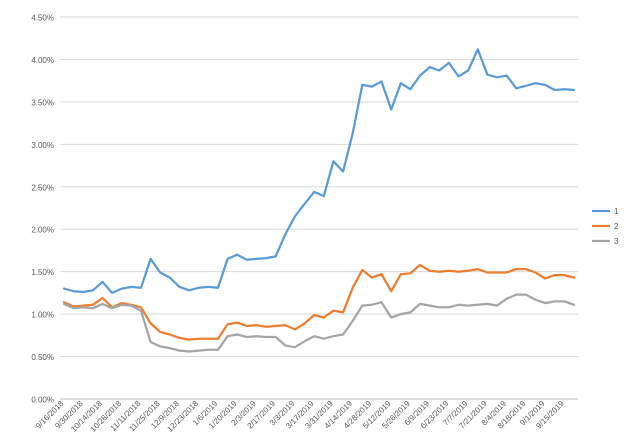 This screenshot has width=636, height=440. I want to click on legend-item-1: 1, so click(605, 211).